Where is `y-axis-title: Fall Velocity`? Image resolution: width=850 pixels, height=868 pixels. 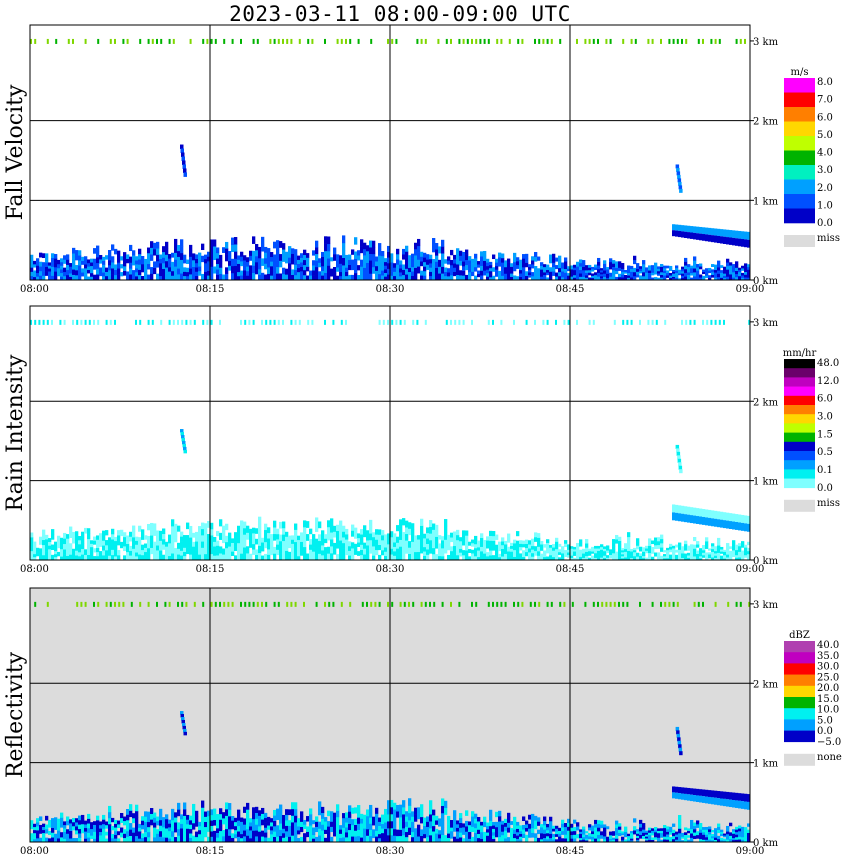 y-axis-title: Fall Velocity is located at coordinates (15, 152).